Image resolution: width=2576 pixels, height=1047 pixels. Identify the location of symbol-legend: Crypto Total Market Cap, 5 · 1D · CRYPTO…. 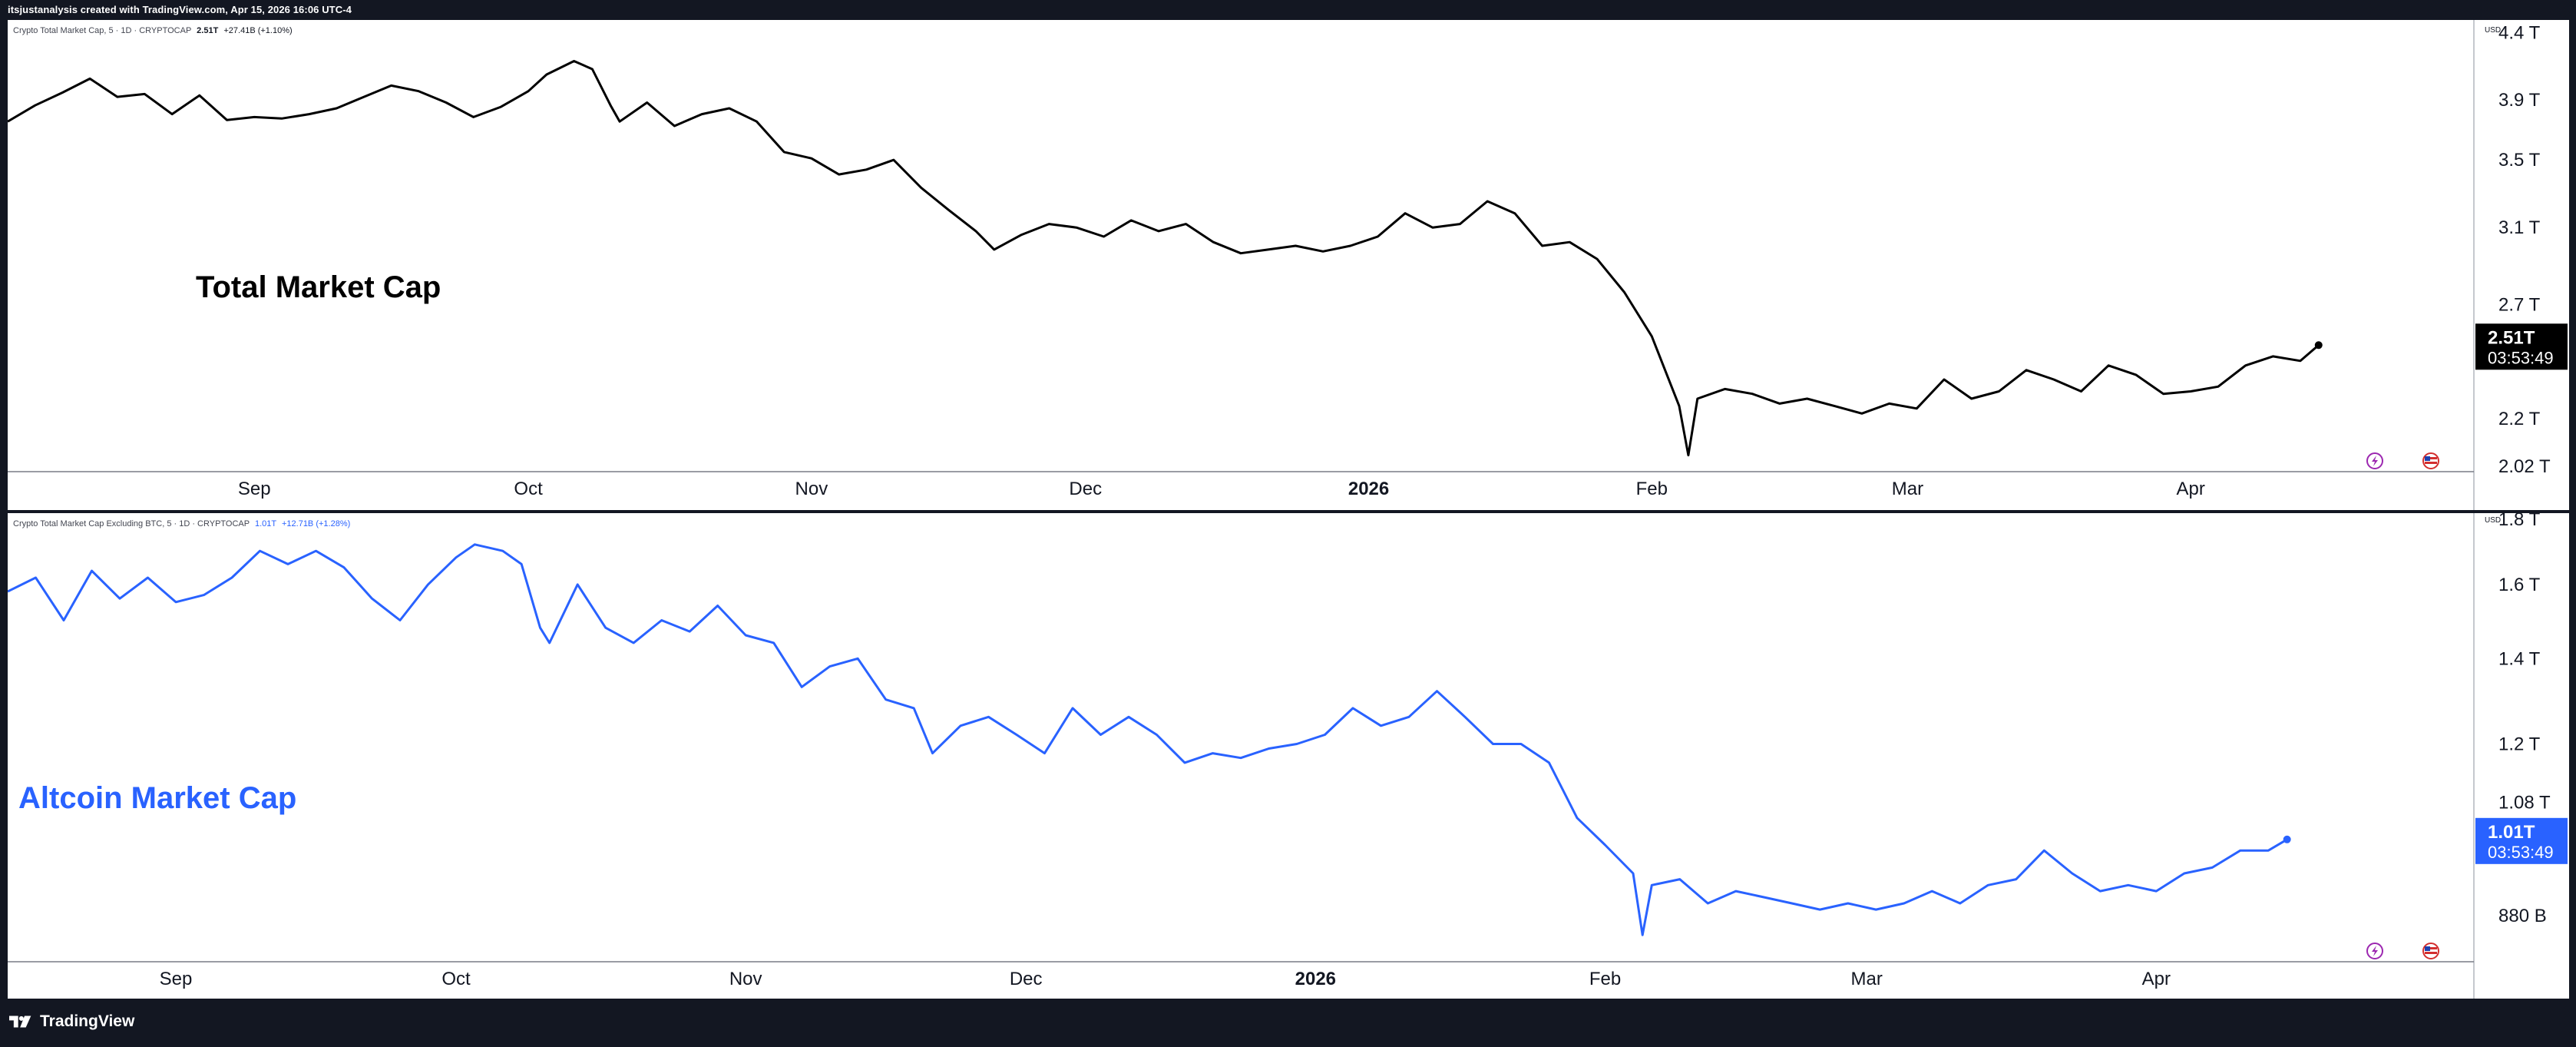
(153, 30).